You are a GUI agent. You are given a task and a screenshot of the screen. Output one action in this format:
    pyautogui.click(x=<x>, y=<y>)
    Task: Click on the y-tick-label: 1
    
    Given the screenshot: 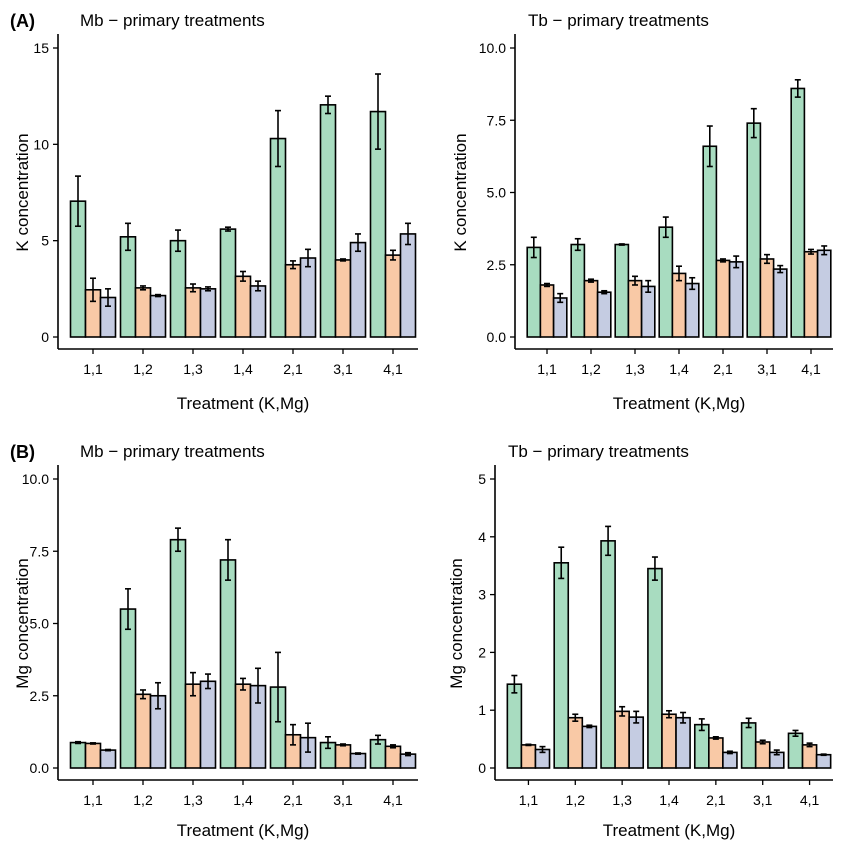 What is the action you would take?
    pyautogui.click(x=482, y=710)
    